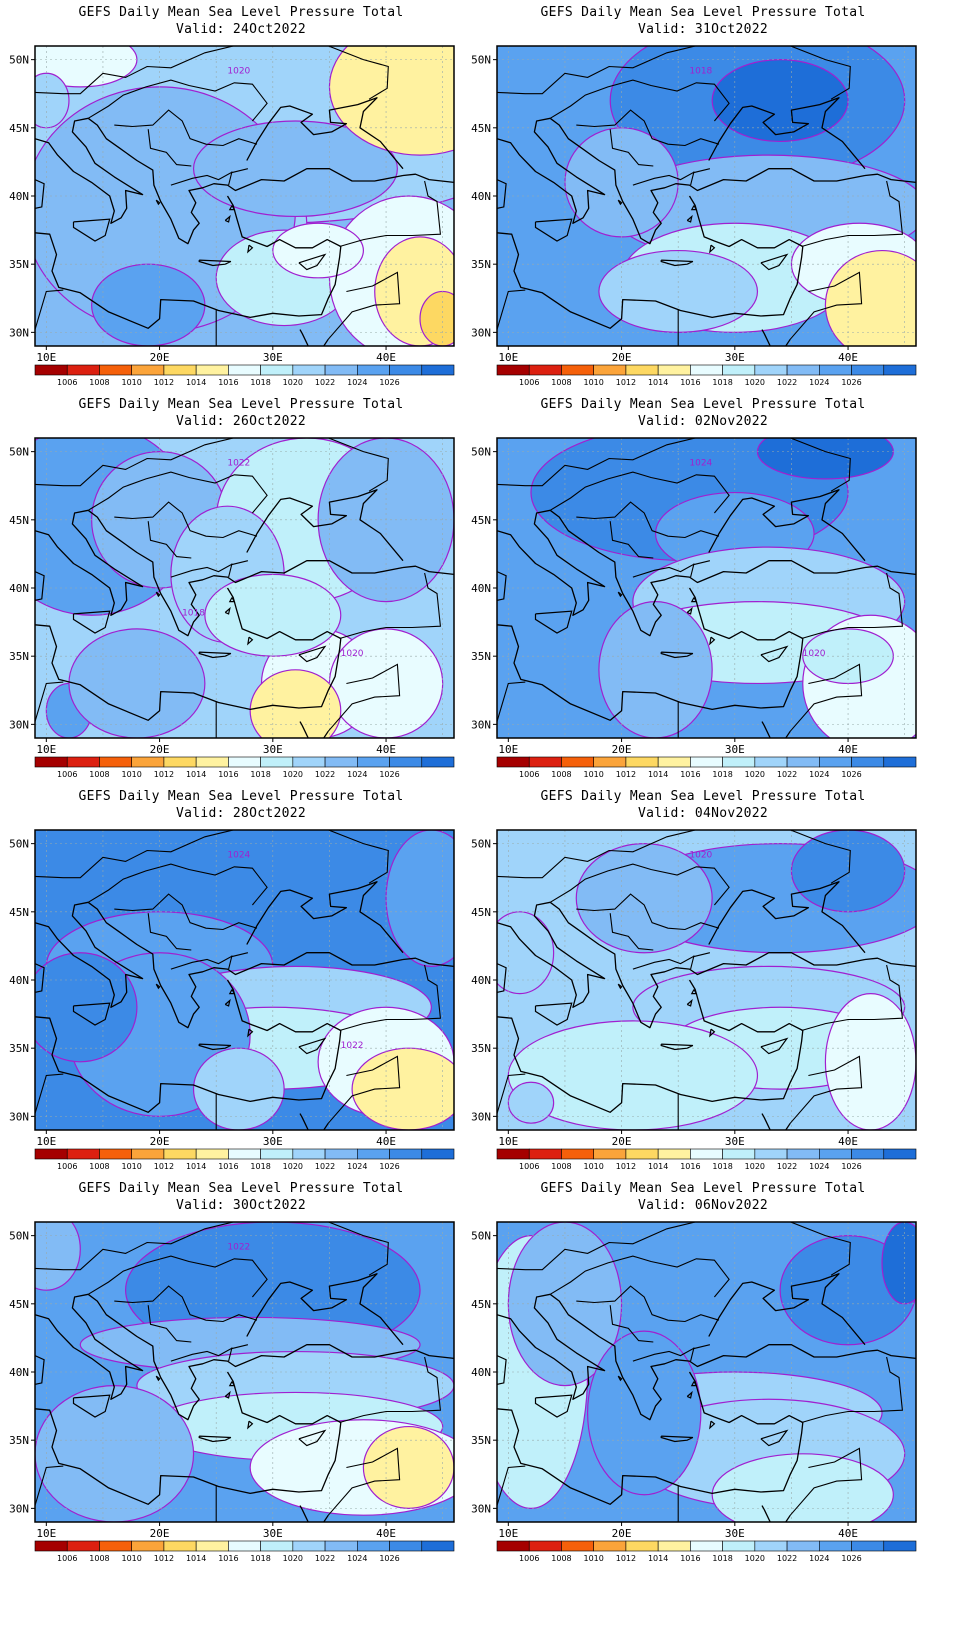  I want to click on panel-valid-date: Valid: 06Nov2022, so click(703, 1205).